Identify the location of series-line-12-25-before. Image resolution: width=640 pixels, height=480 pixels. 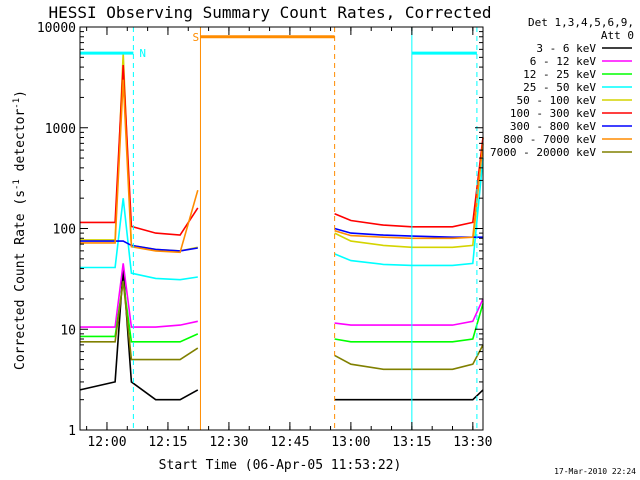
(139, 312).